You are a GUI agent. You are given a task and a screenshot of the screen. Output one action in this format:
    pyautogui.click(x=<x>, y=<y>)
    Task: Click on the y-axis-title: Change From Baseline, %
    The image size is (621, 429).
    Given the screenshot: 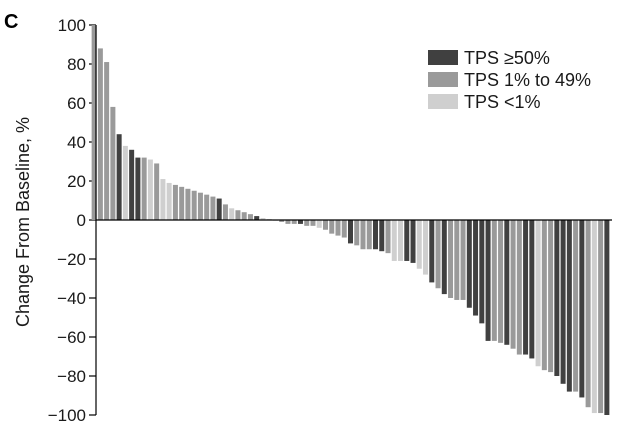 What is the action you would take?
    pyautogui.click(x=23, y=222)
    